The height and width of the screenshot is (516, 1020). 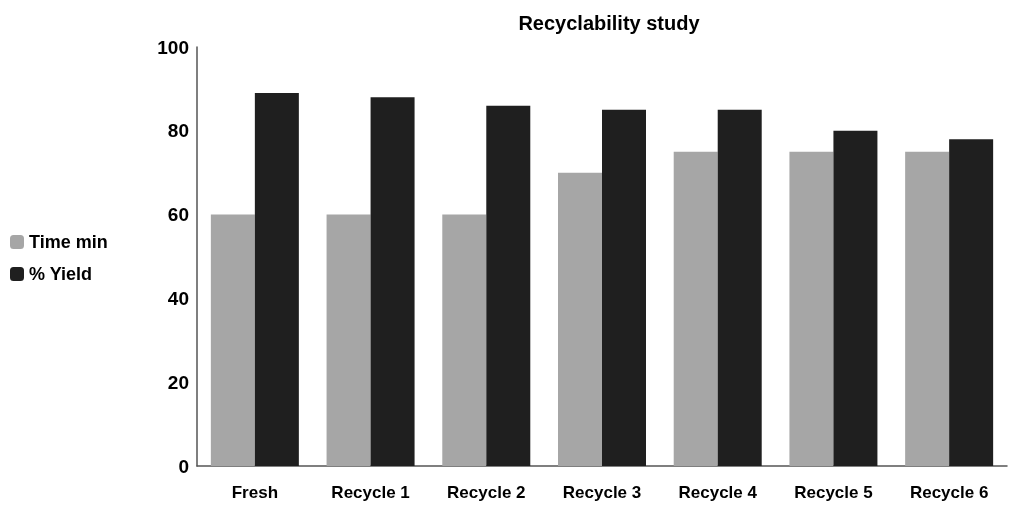 What do you see at coordinates (173, 47) in the screenshot?
I see `y-tick-label: 100` at bounding box center [173, 47].